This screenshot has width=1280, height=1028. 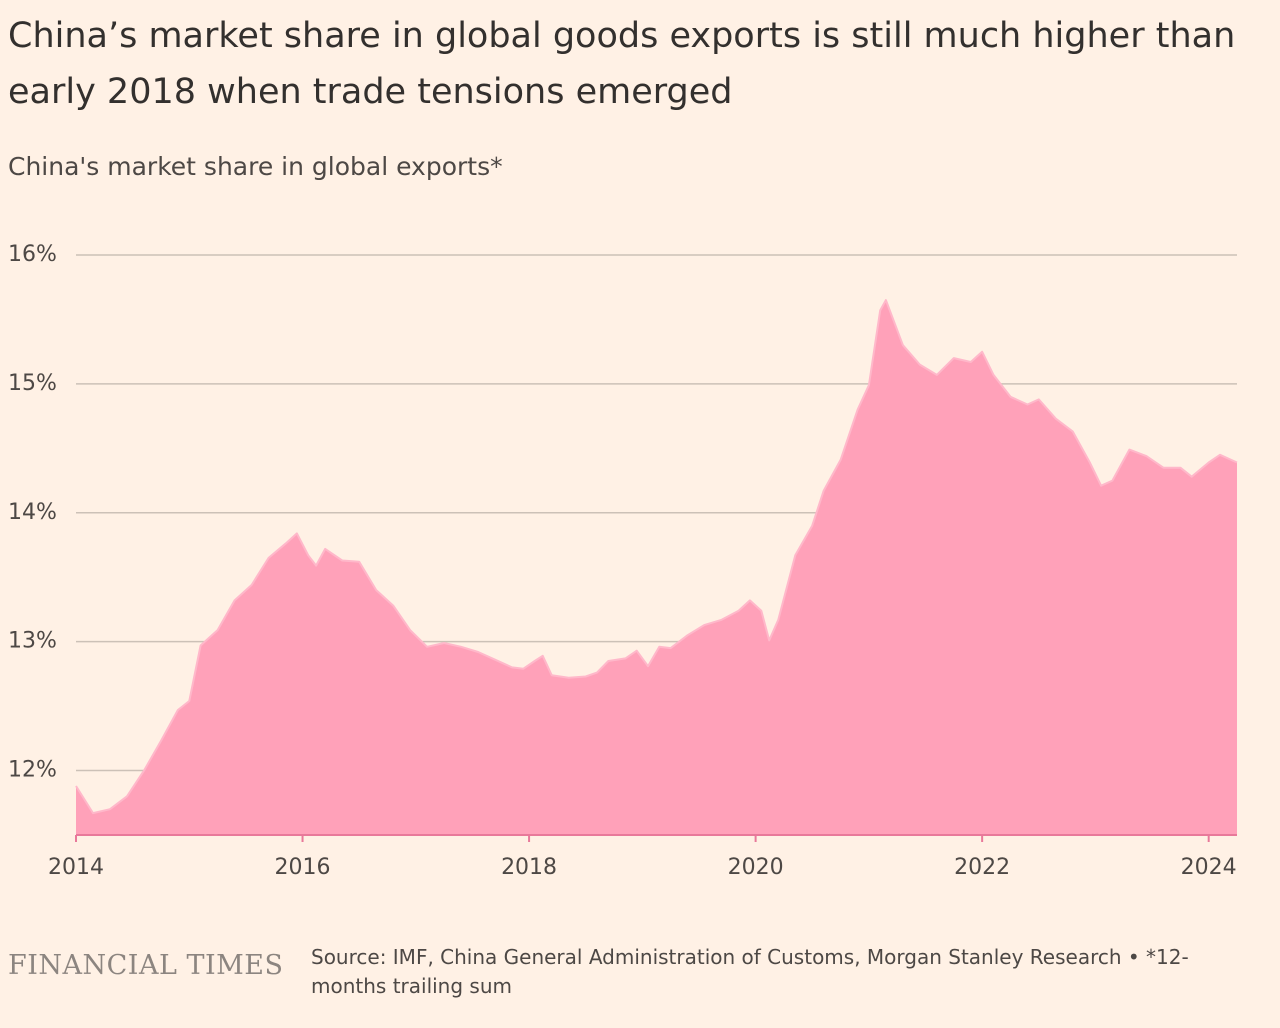 I want to click on x-tick-label: 2018, so click(x=529, y=867).